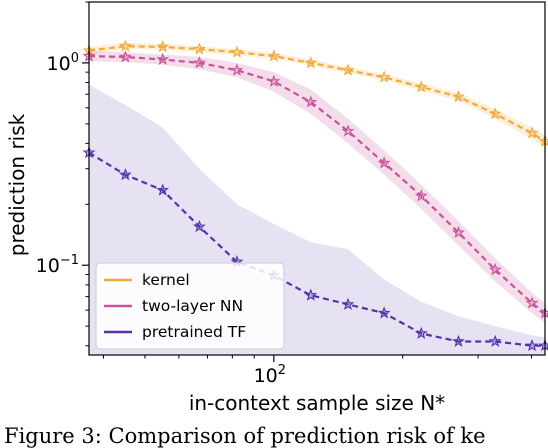 The image size is (548, 448). What do you see at coordinates (57, 265) in the screenshot?
I see `y-tick-label: 10⁻¹` at bounding box center [57, 265].